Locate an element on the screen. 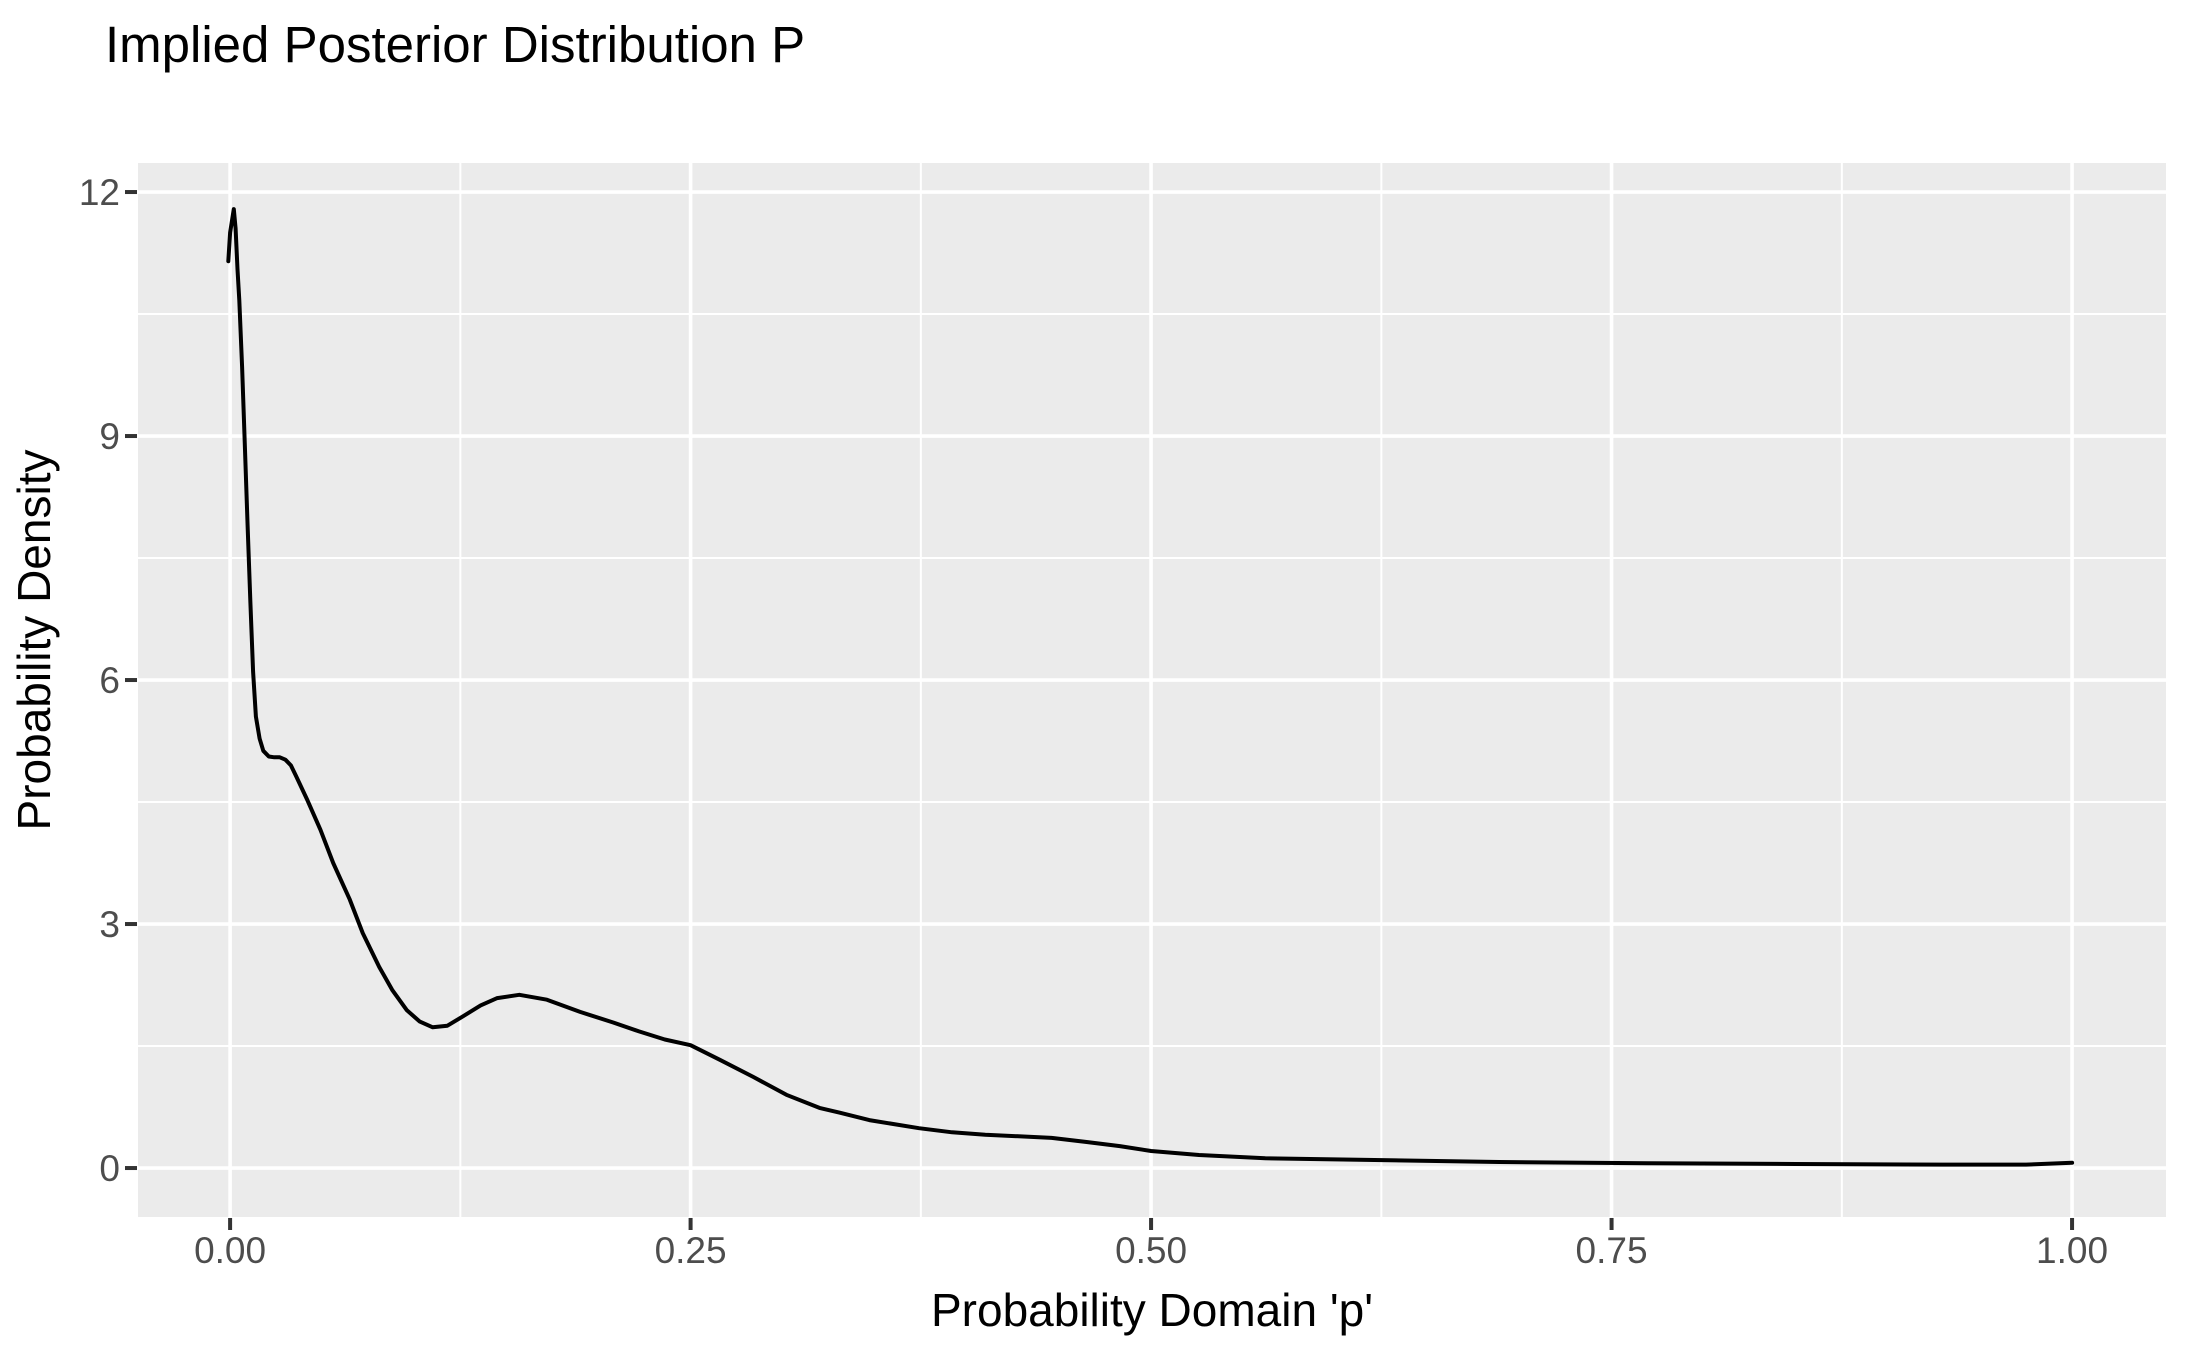 Image resolution: width=2187 pixels, height=1350 pixels. x-axis-tick-label: 1.00 is located at coordinates (2072, 1250).